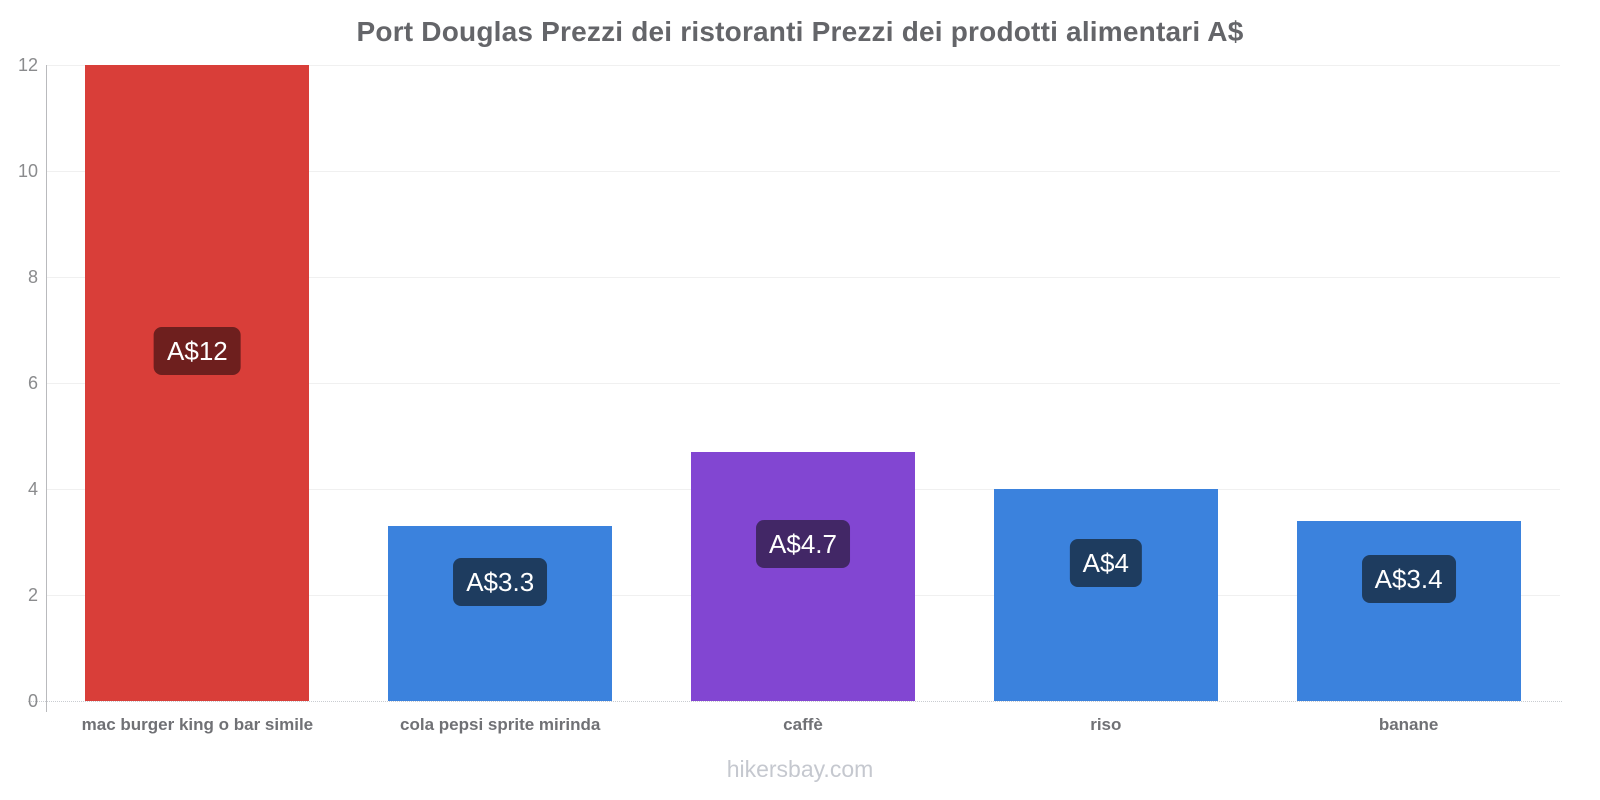  What do you see at coordinates (795, 701) in the screenshot?
I see `x-axis-baseline` at bounding box center [795, 701].